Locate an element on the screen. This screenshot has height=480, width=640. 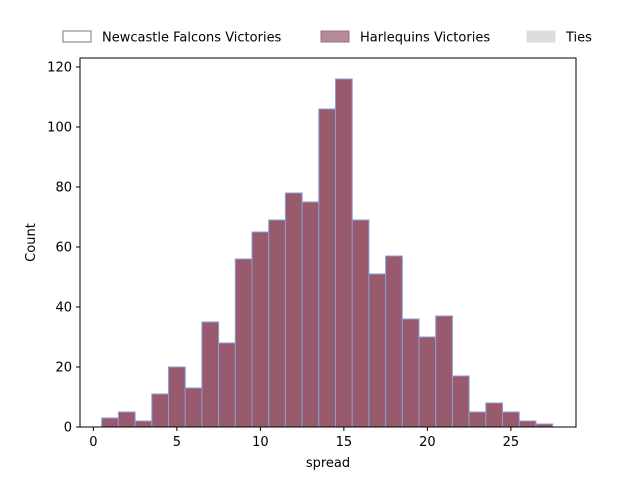
y-tick-label: 120 is located at coordinates (59, 68).